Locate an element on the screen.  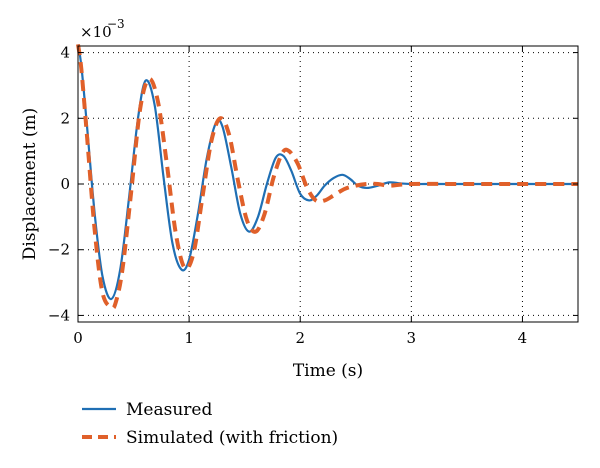
x-tick-label: 3 is located at coordinates (412, 338).